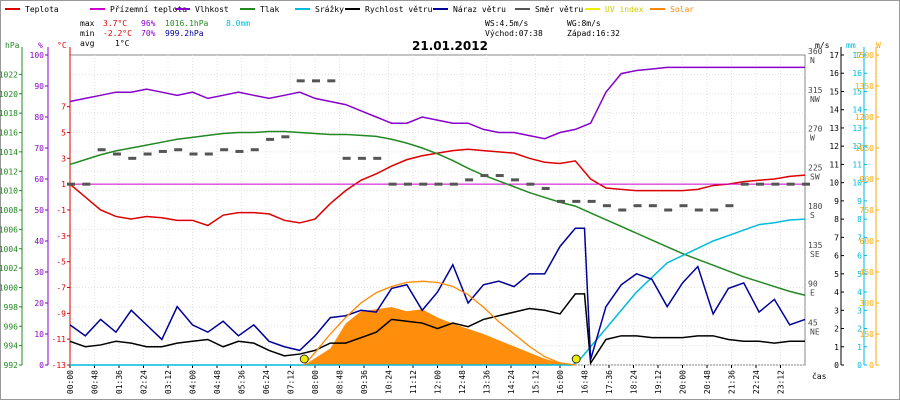 The width and height of the screenshot is (900, 400). I want to click on stat-wg: WG:8m/s, so click(584, 23).